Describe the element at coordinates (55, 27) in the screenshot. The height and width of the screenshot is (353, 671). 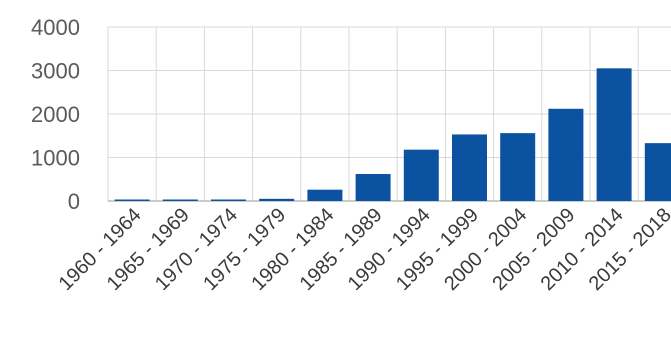
I see `y-tick-label: 4000` at that location.